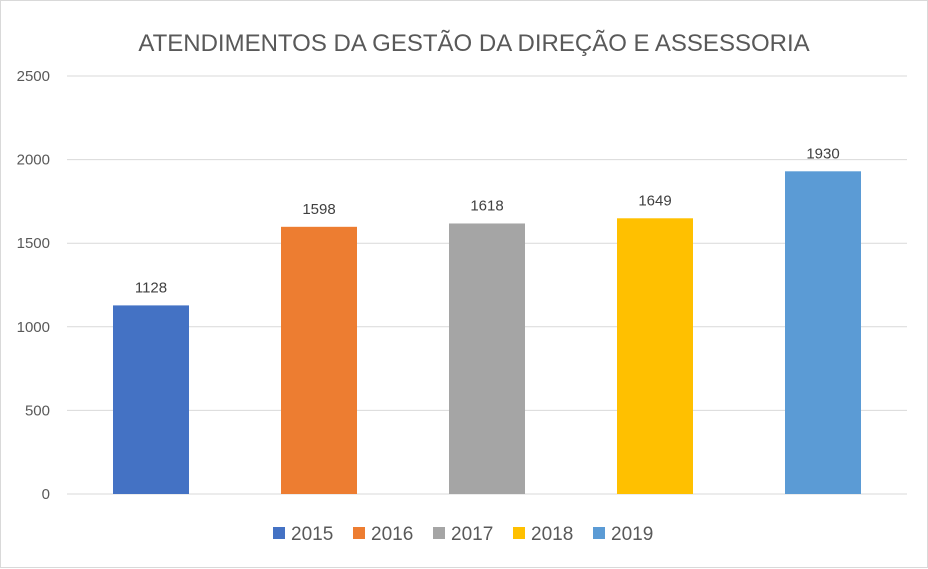 This screenshot has width=928, height=569. Describe the element at coordinates (654, 200) in the screenshot. I see `data-label-2018: 1649` at that location.